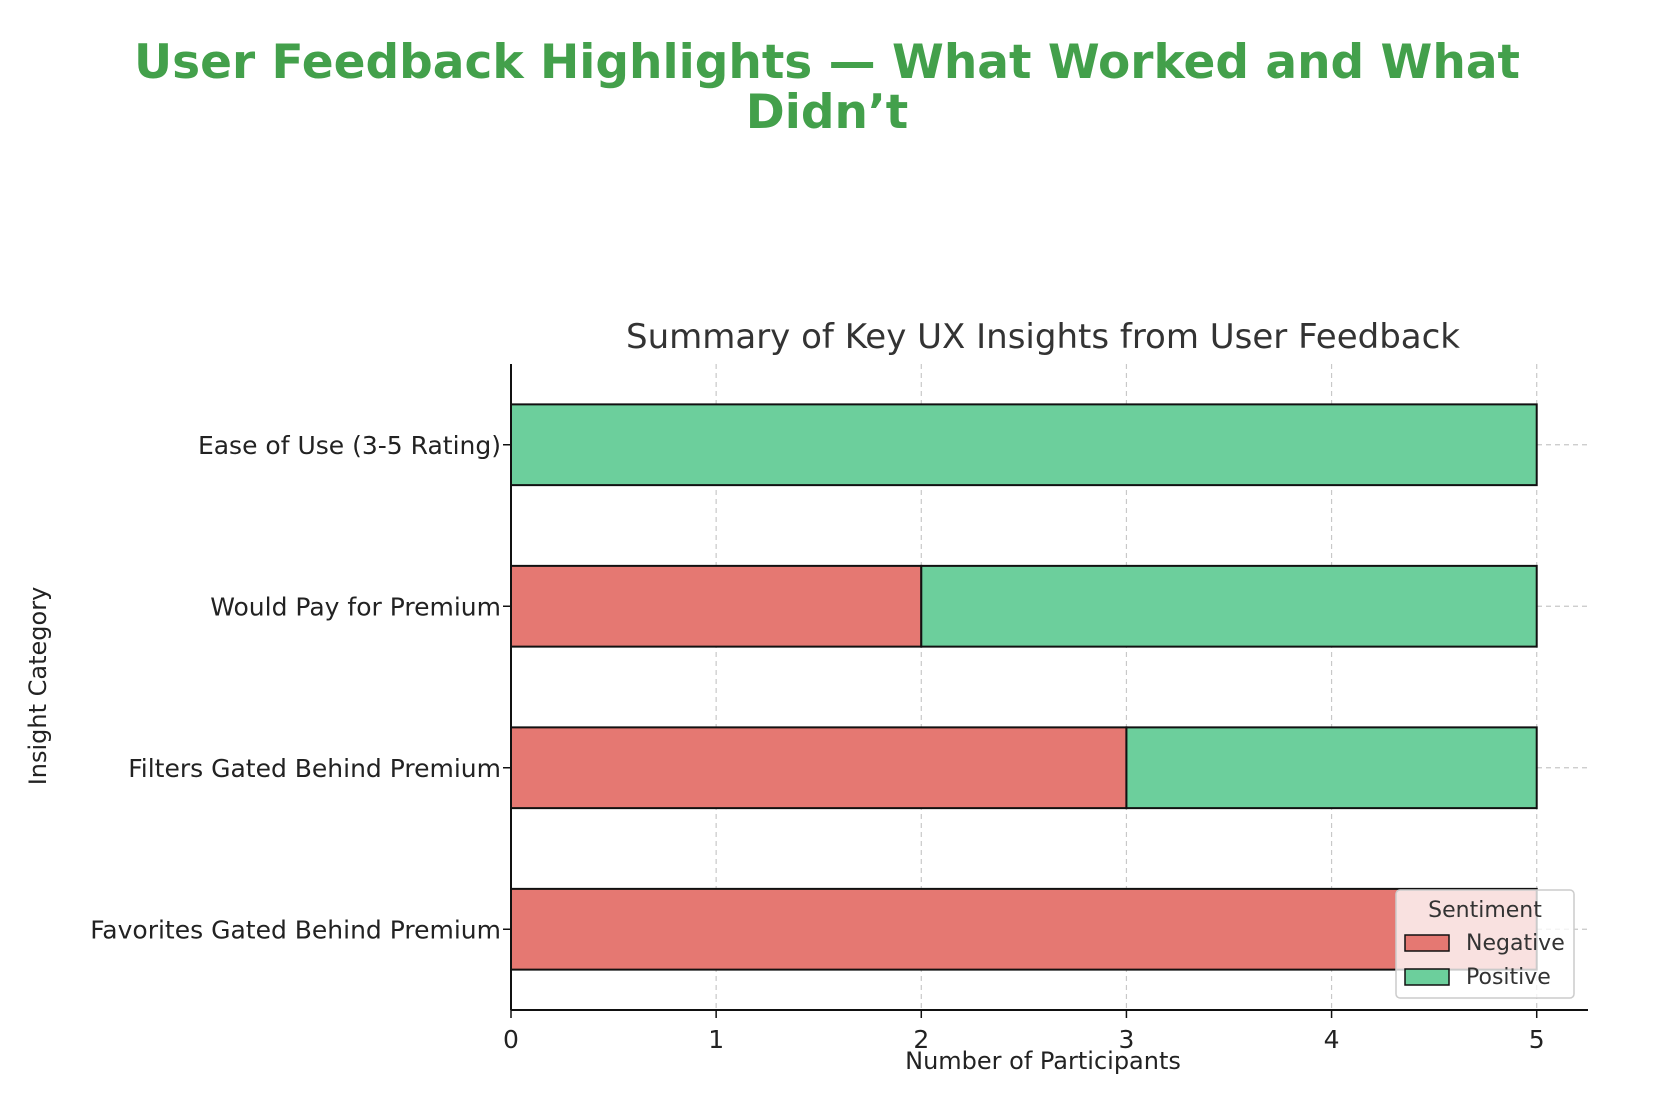  What do you see at coordinates (1537, 1039) in the screenshot?
I see `x-tick-label: 5` at bounding box center [1537, 1039].